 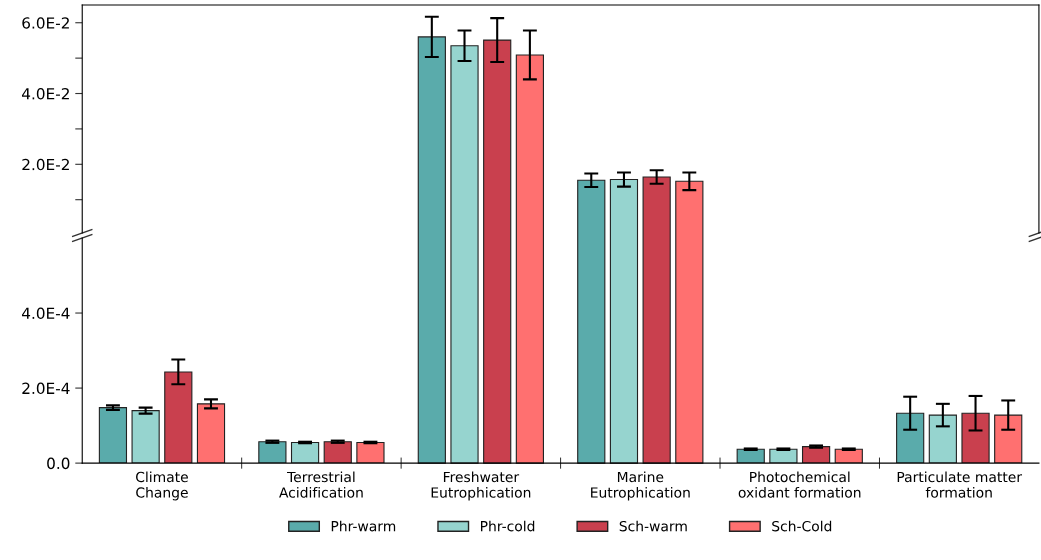 I want to click on legend-label: Phr-cold, so click(x=508, y=526).